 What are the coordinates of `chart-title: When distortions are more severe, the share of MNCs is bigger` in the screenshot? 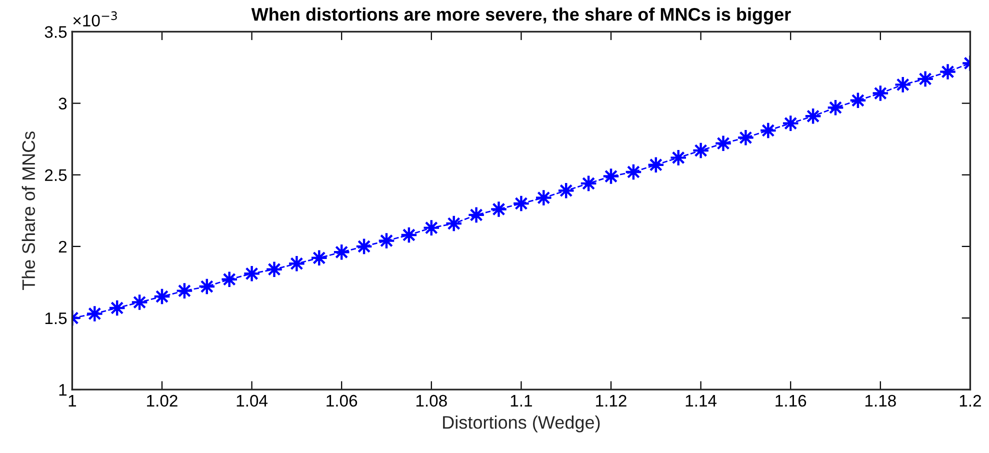 It's located at (521, 16).